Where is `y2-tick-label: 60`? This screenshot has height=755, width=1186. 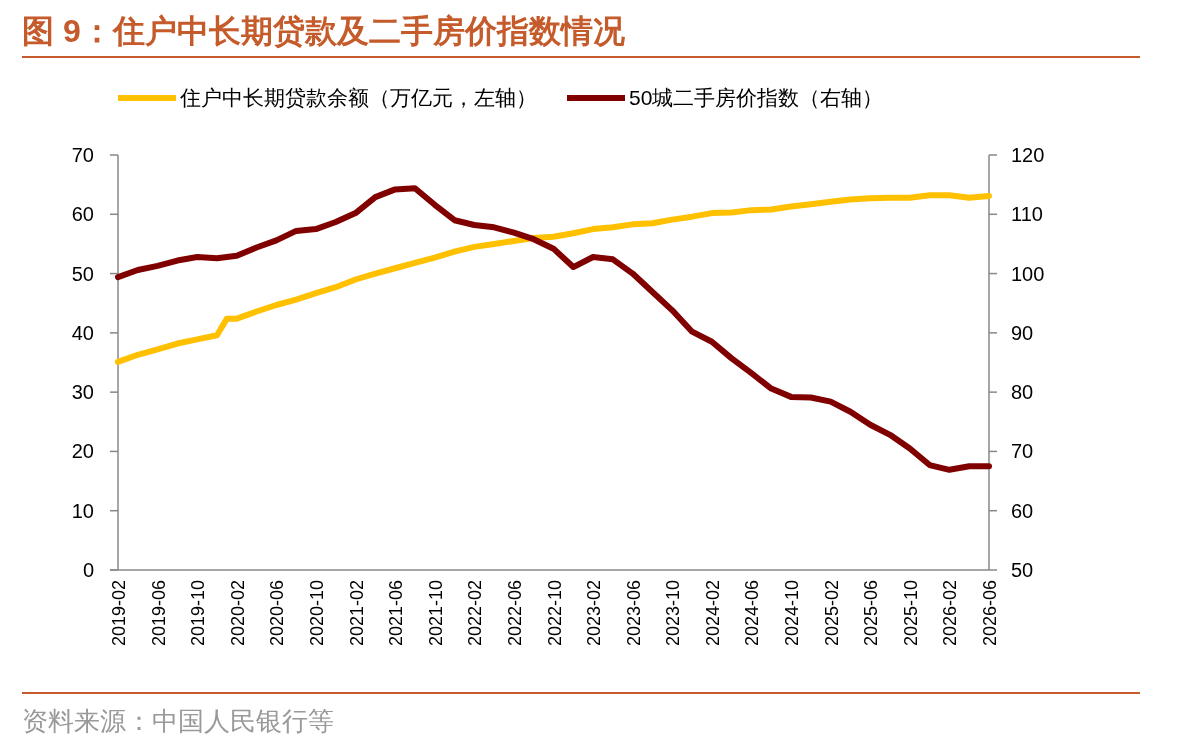 y2-tick-label: 60 is located at coordinates (1022, 510).